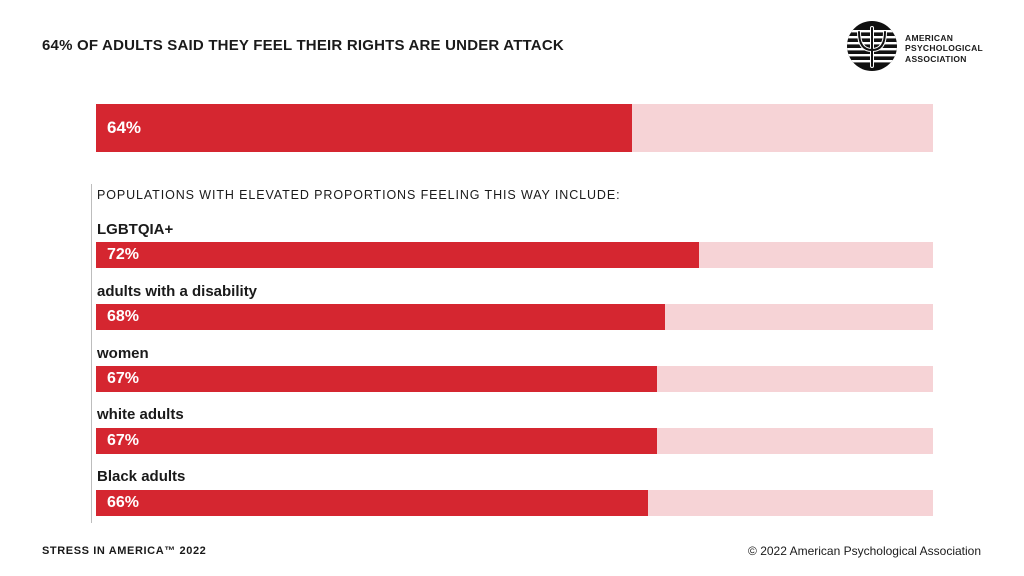 The height and width of the screenshot is (576, 1024). What do you see at coordinates (872, 48) in the screenshot?
I see `apa-psi-logo-icon` at bounding box center [872, 48].